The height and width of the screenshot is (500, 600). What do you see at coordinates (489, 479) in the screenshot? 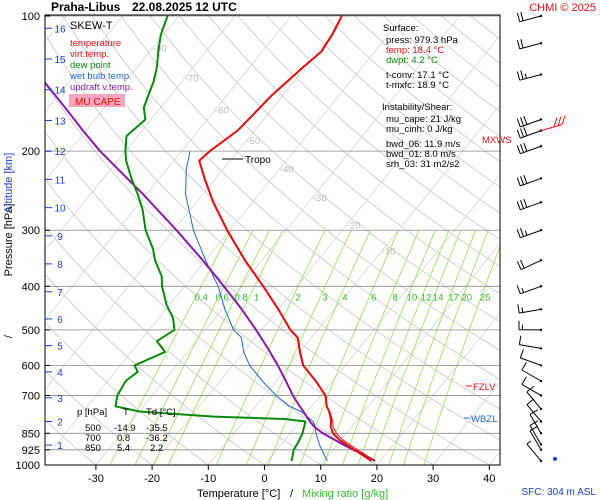
I see `x-tick-label: 40` at bounding box center [489, 479].